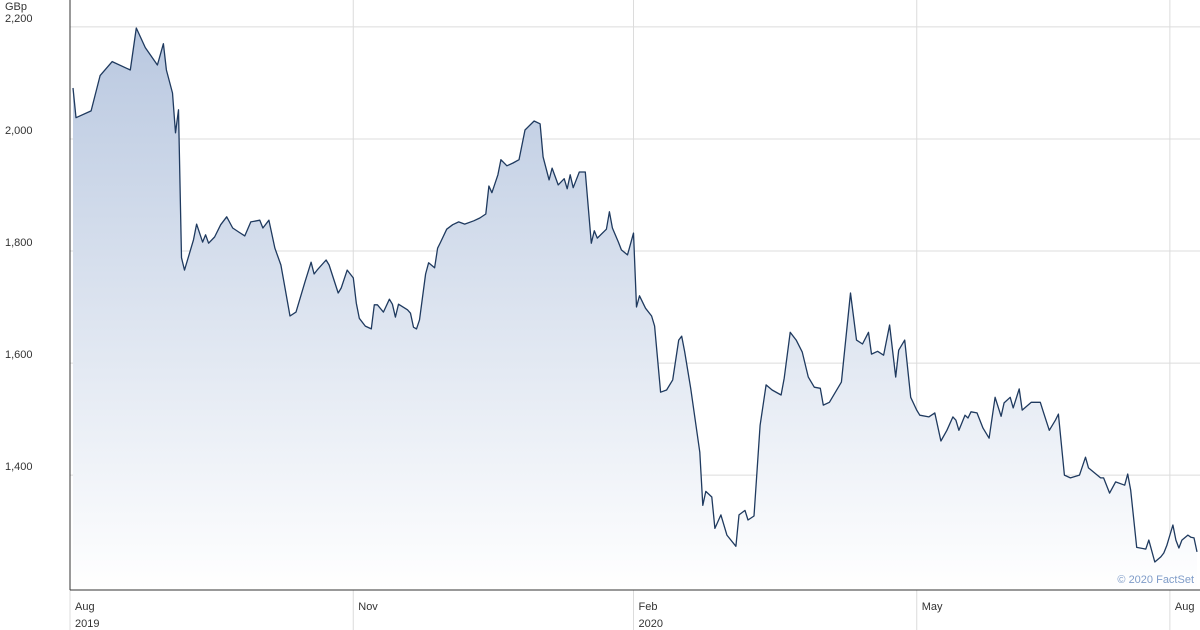 This screenshot has width=1200, height=630. Describe the element at coordinates (19, 467) in the screenshot. I see `y-tick-label: 1,400` at that location.